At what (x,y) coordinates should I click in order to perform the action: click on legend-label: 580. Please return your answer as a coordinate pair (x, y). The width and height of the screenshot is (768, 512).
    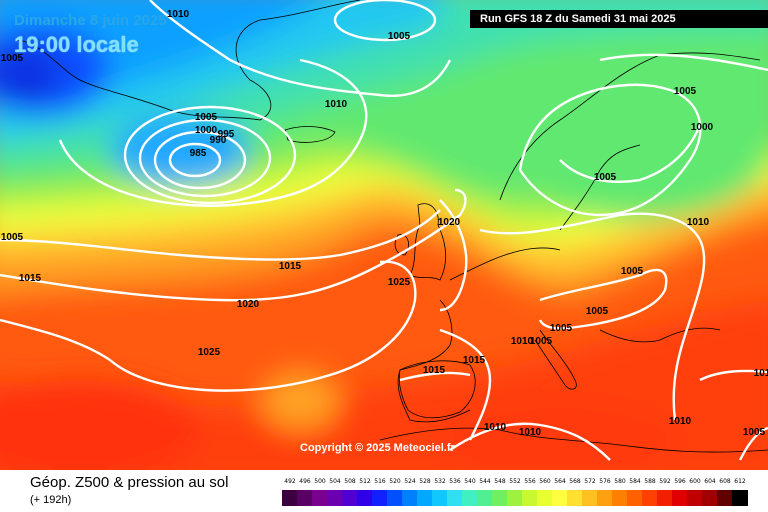
    Looking at the image, I should click on (620, 481).